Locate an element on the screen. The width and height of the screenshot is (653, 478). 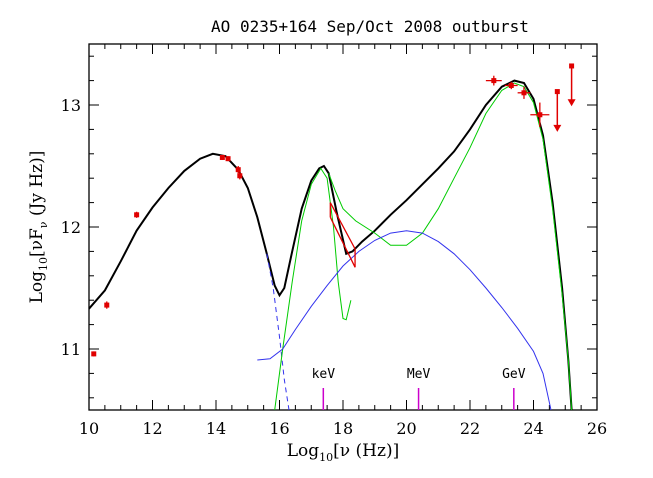
xray-bowtie-lower is located at coordinates (342, 242).